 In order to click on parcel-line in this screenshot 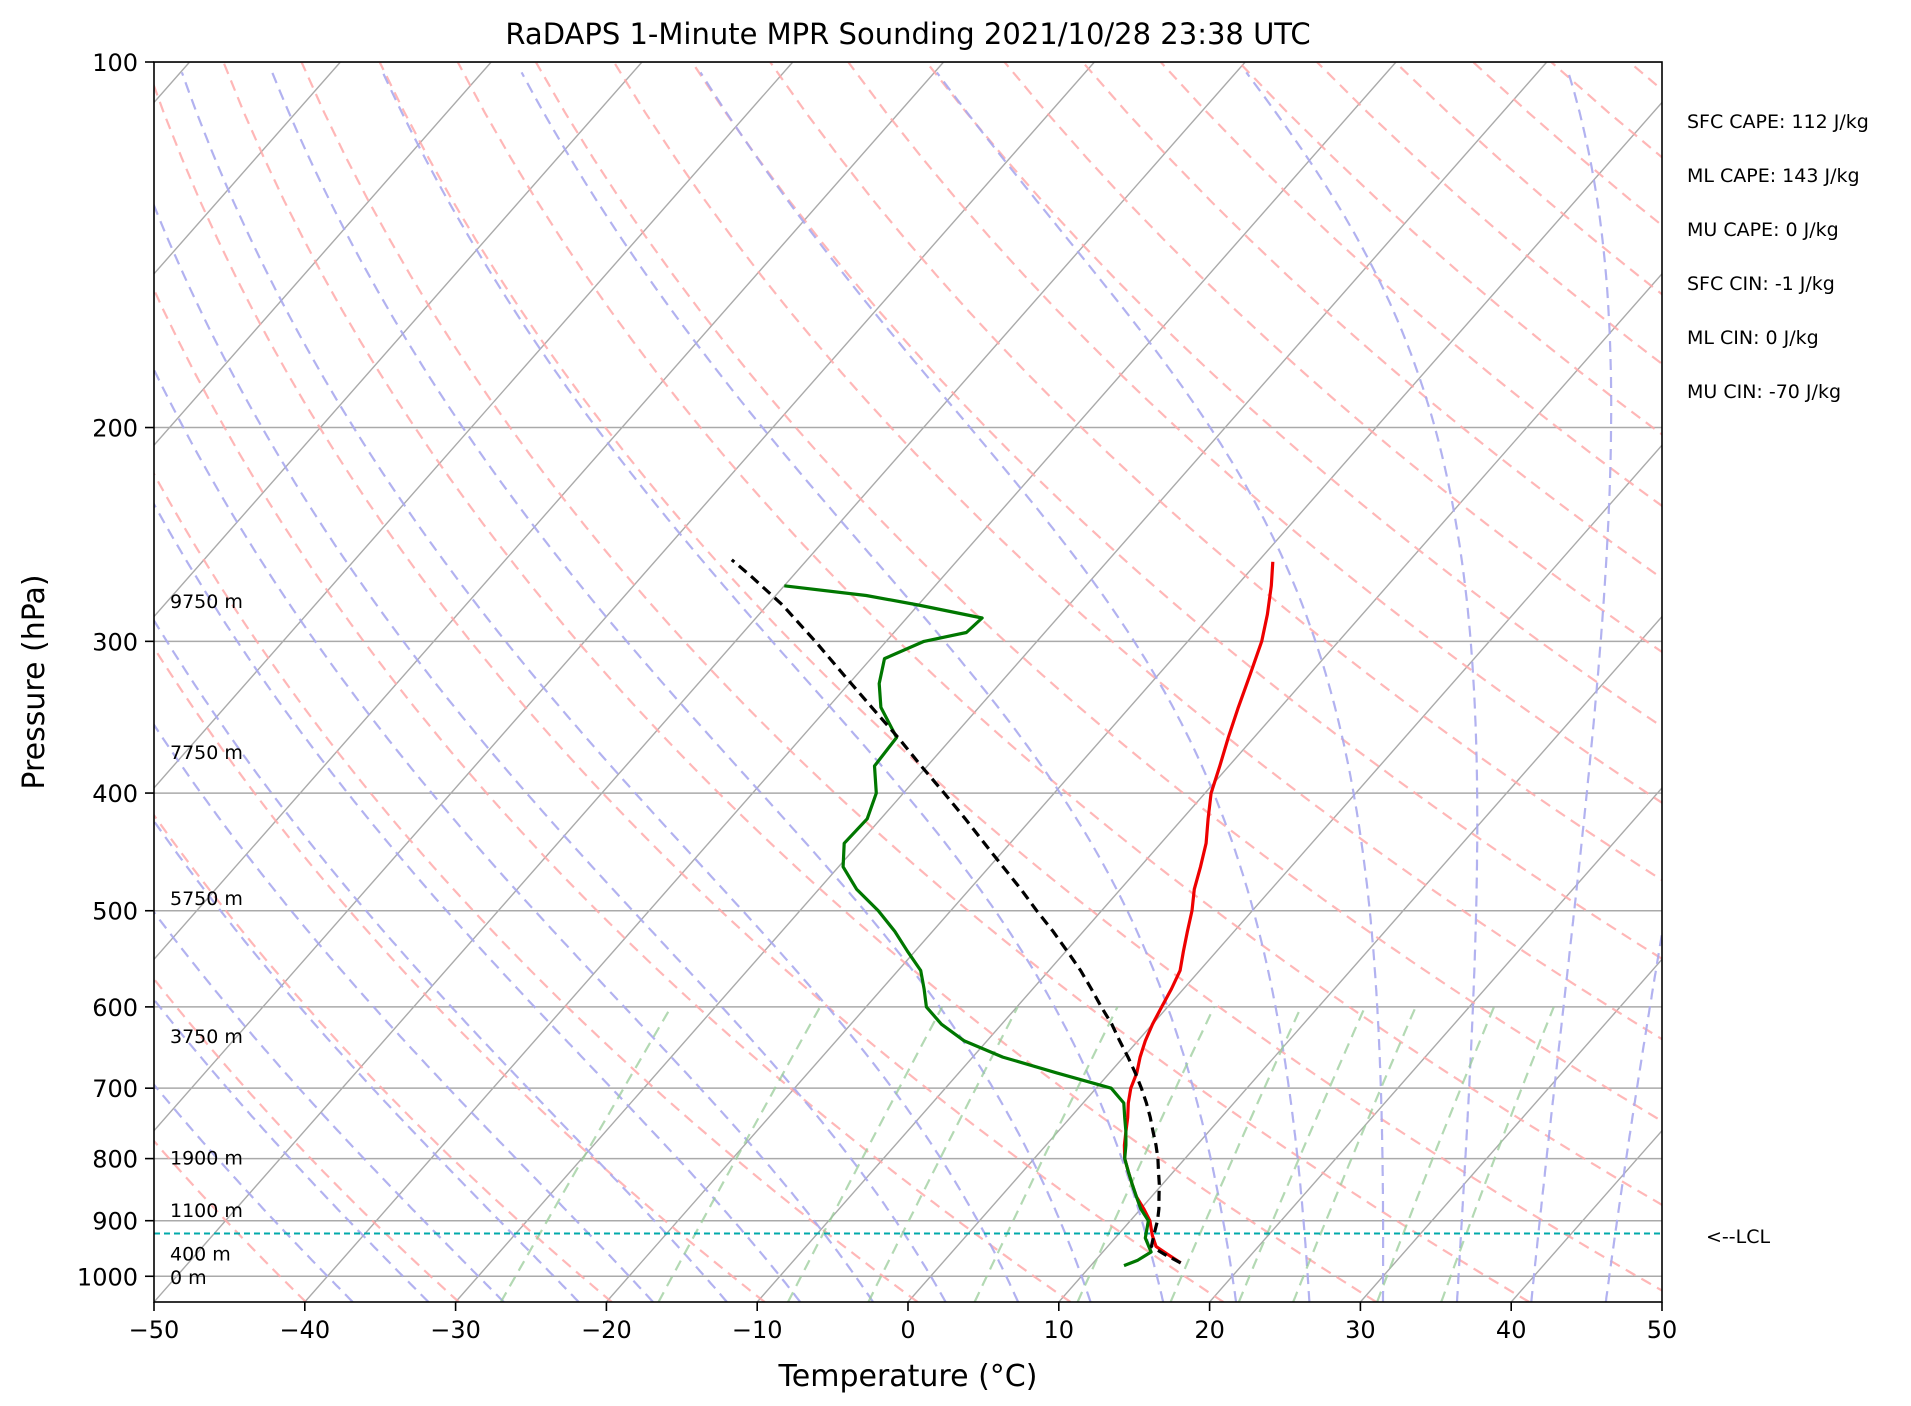, I will do `click(956, 911)`.